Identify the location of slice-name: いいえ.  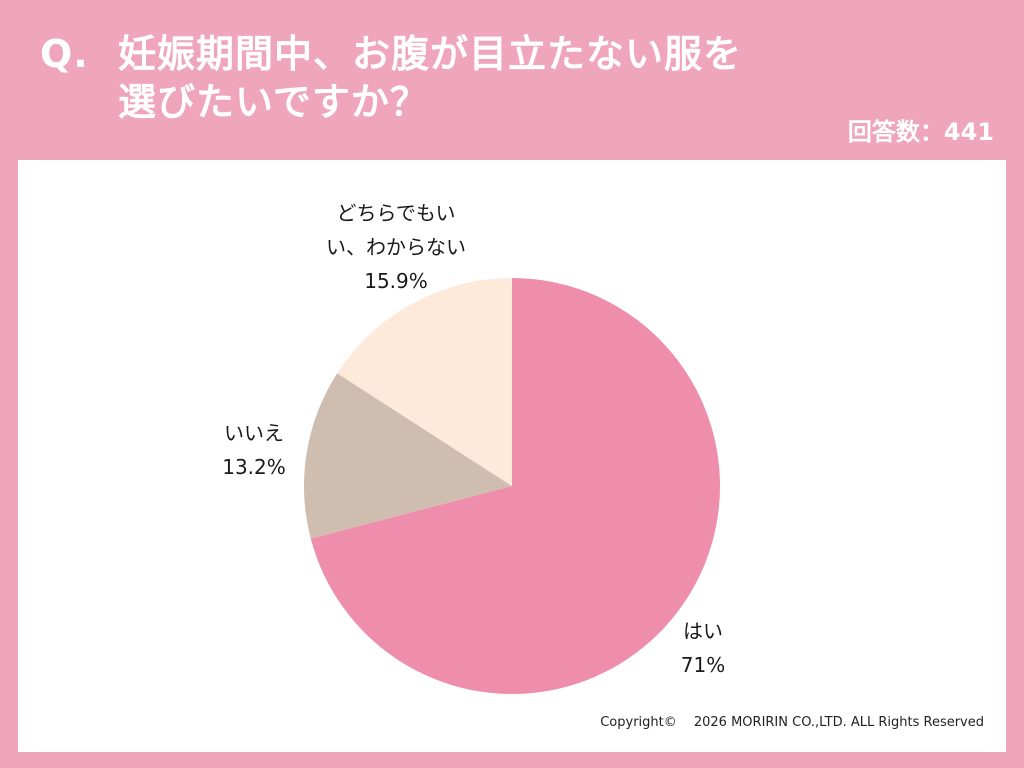
(254, 433).